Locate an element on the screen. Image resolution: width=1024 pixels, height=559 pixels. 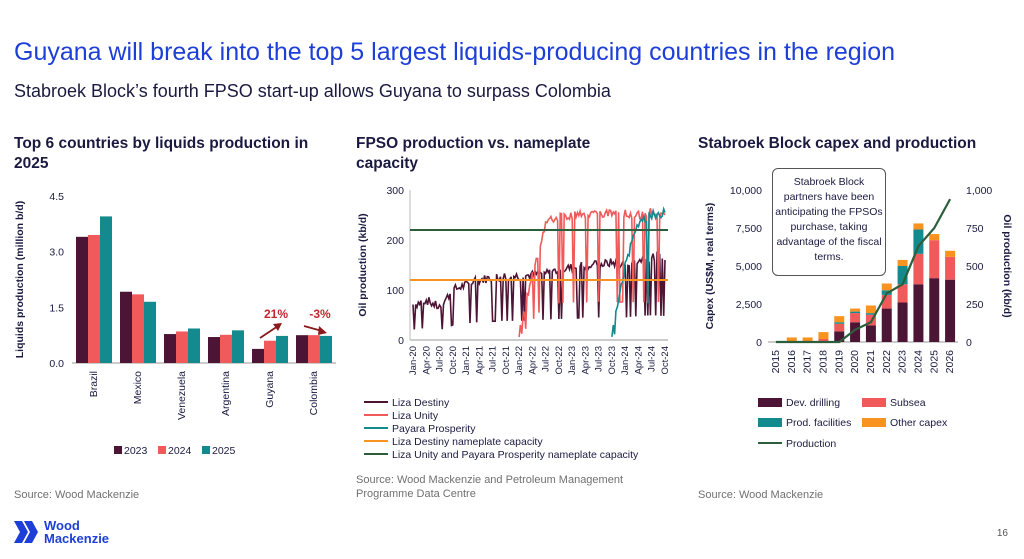
chart1-xtick: Guyana is located at coordinates (270, 389).